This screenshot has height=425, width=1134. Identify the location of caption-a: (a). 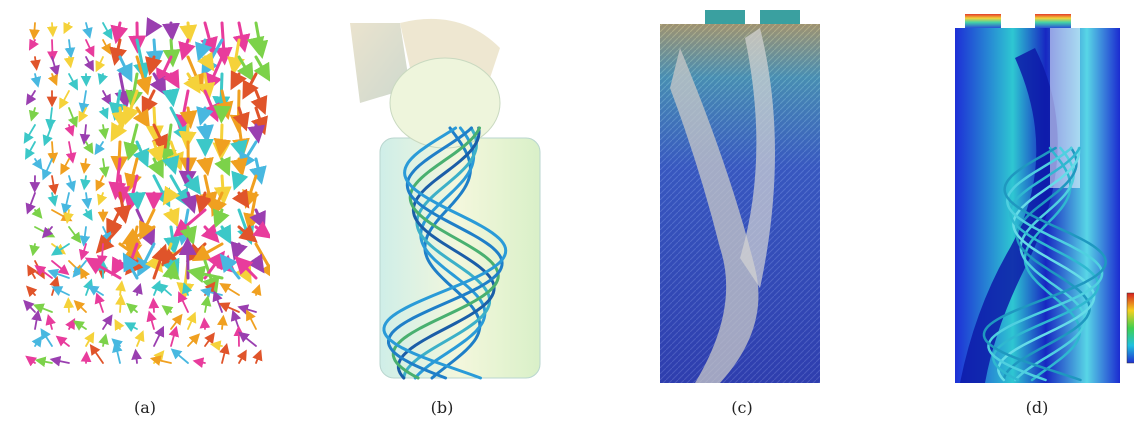
(145, 407).